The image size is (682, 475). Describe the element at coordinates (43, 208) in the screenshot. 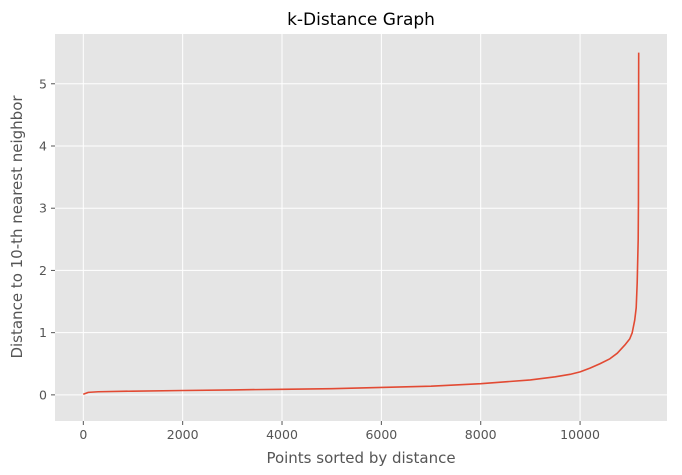

I see `y-tick-label: 3` at that location.